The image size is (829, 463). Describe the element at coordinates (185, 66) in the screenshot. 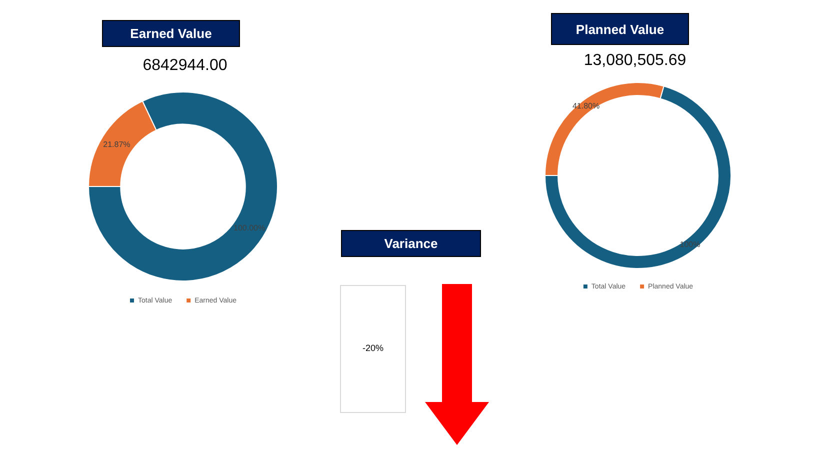

I see `chart-subtitle: 6842944.00` at that location.